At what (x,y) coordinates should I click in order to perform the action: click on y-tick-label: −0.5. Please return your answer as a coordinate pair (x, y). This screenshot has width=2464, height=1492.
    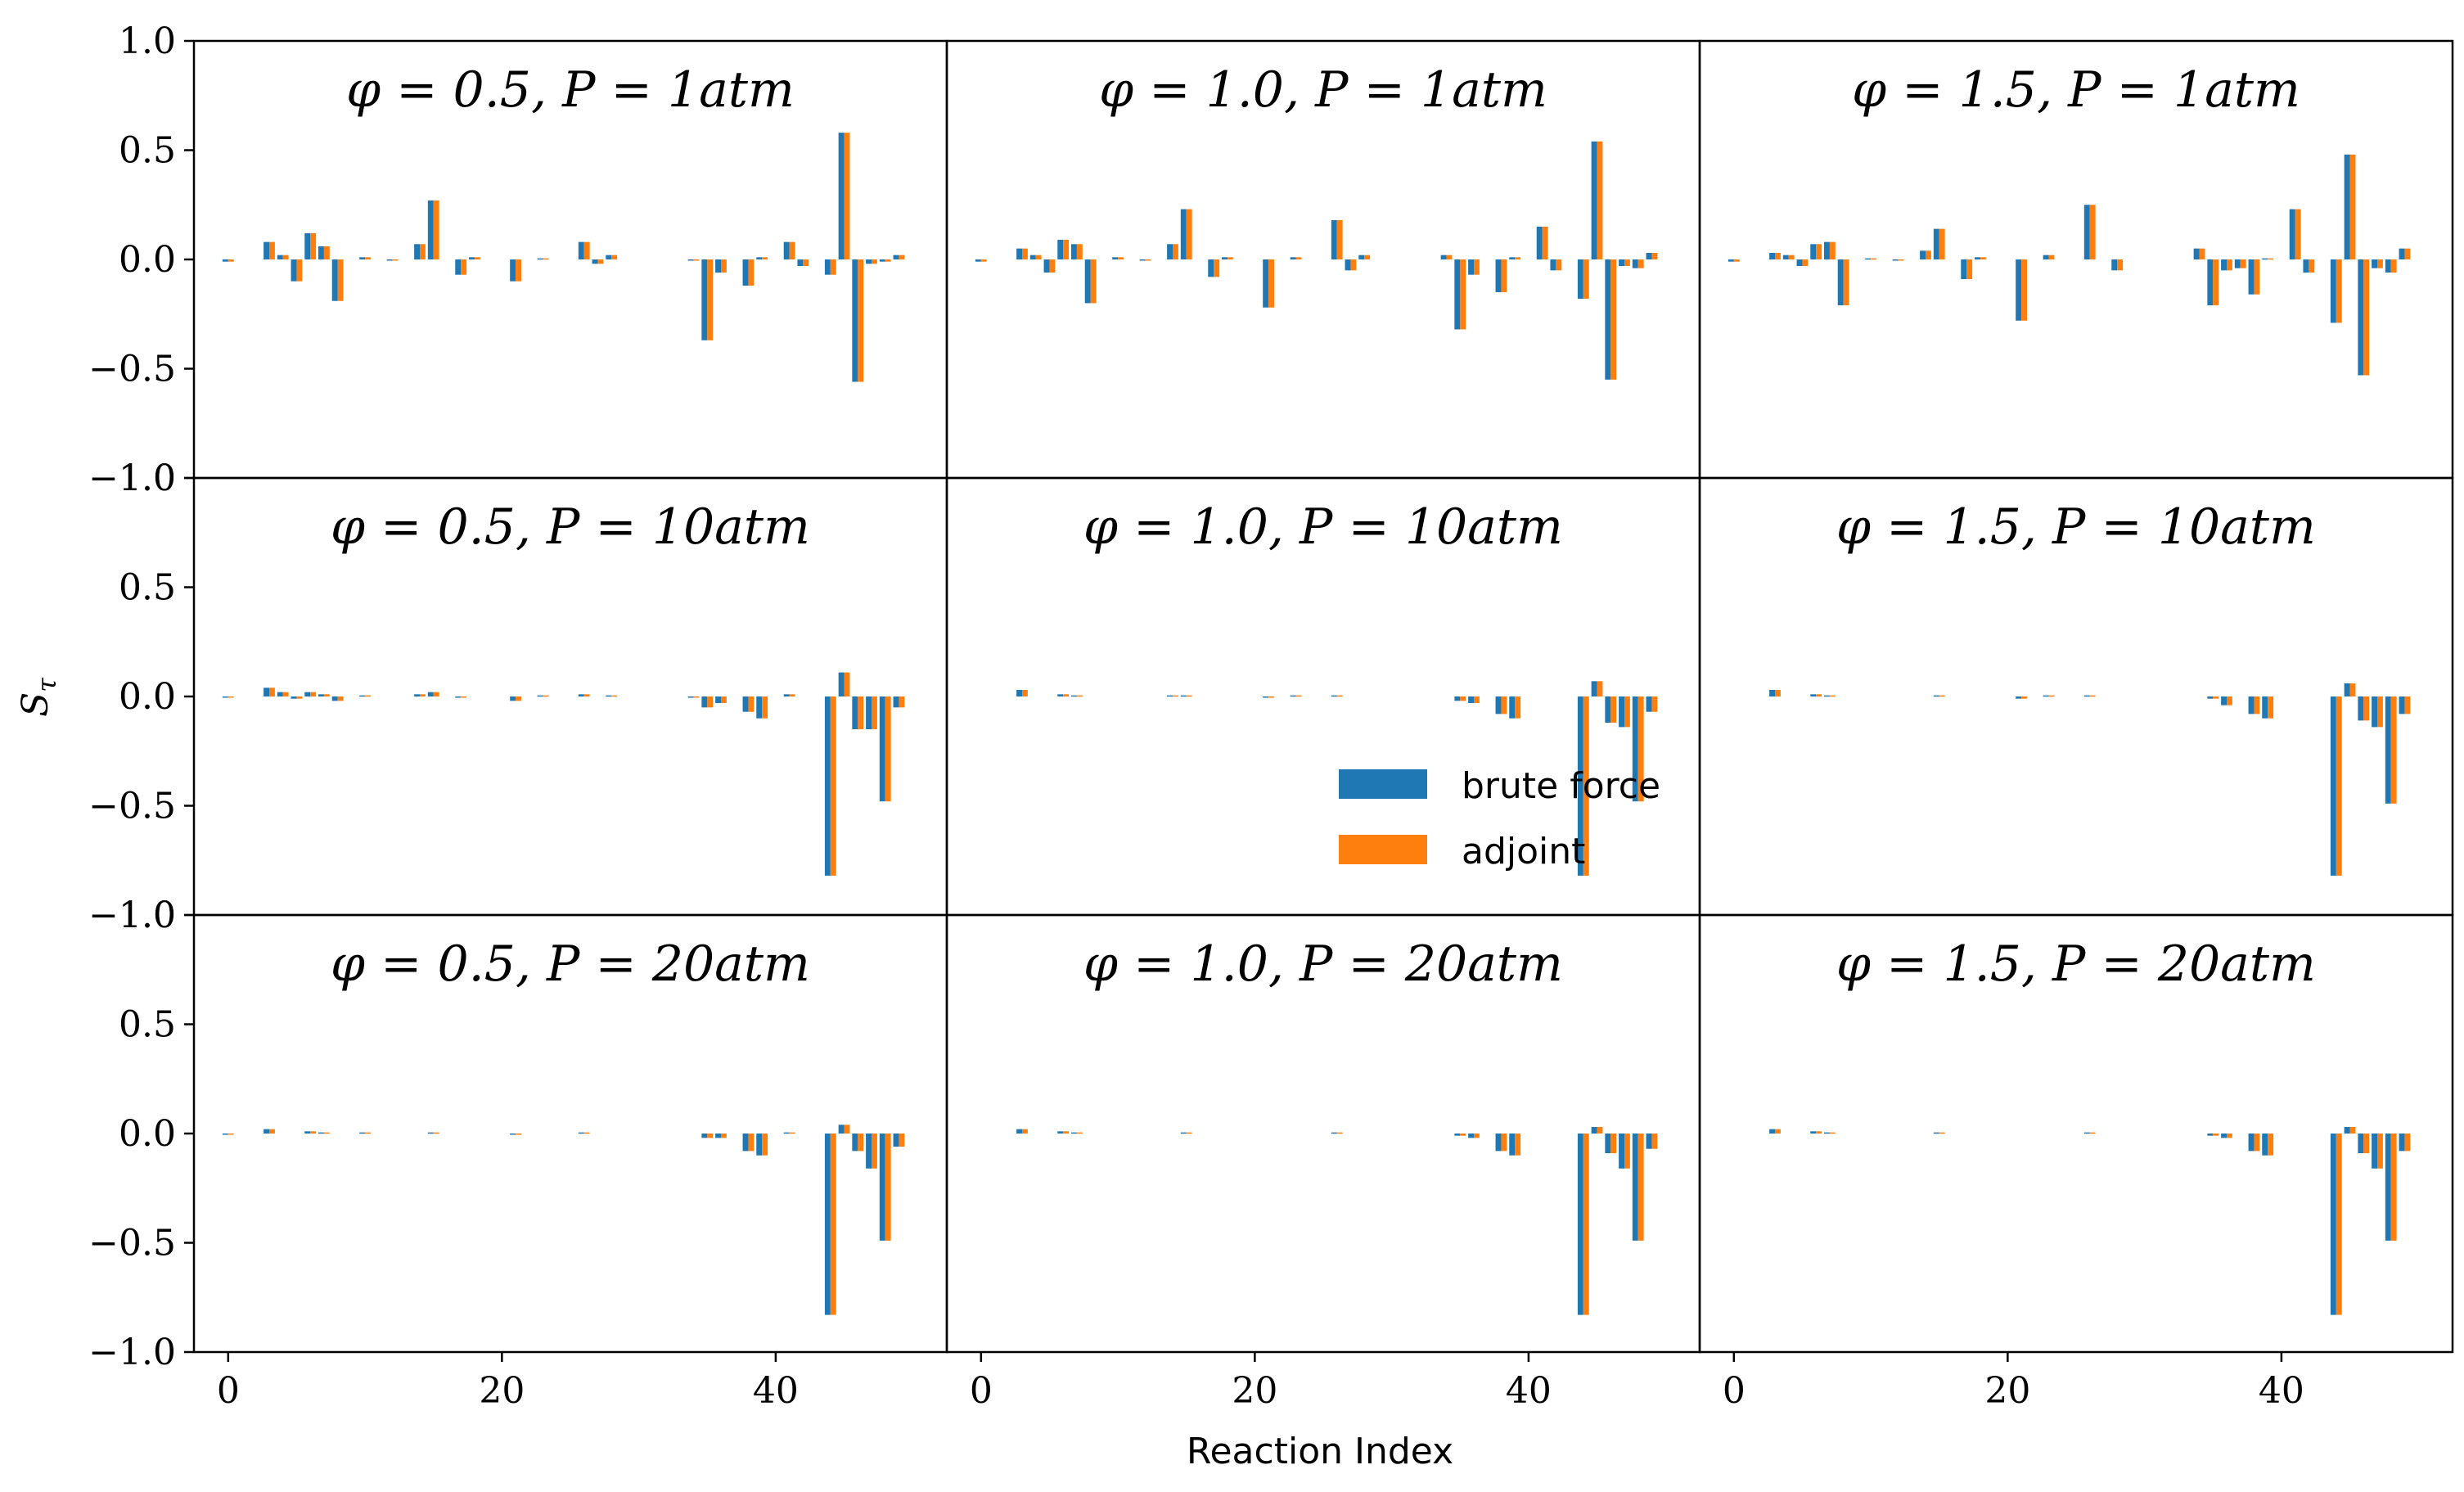
    Looking at the image, I should click on (132, 1243).